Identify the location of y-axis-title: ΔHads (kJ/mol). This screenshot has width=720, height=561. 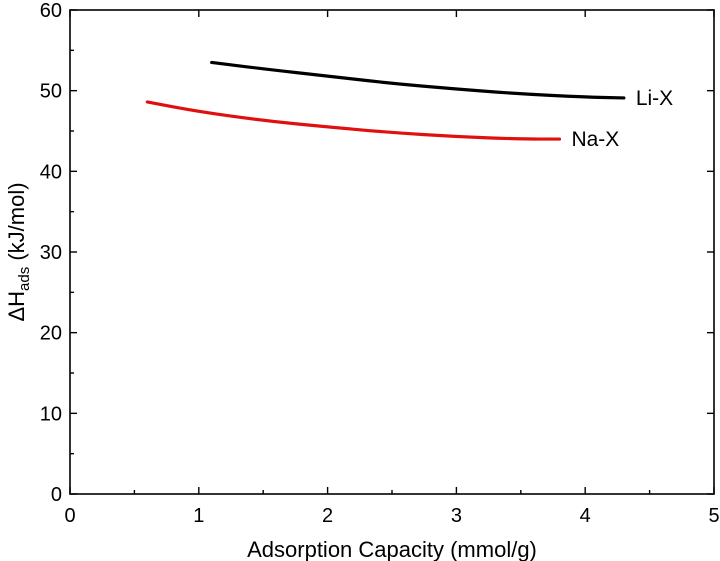
(18, 251).